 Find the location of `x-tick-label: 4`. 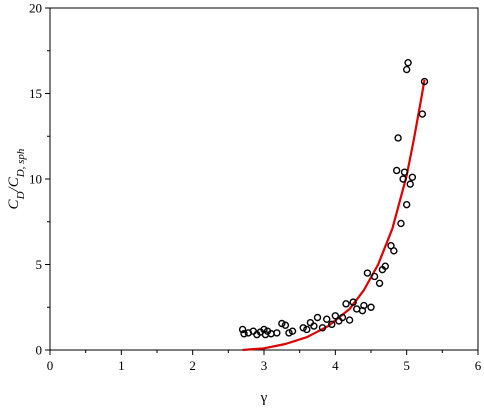

x-tick-label: 4 is located at coordinates (335, 365).